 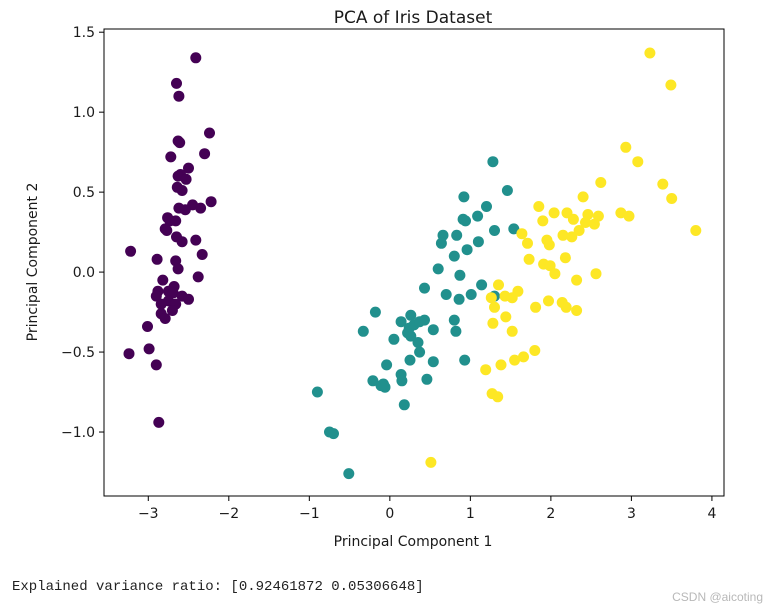 I want to click on x-tick-label: 2, so click(x=550, y=514).